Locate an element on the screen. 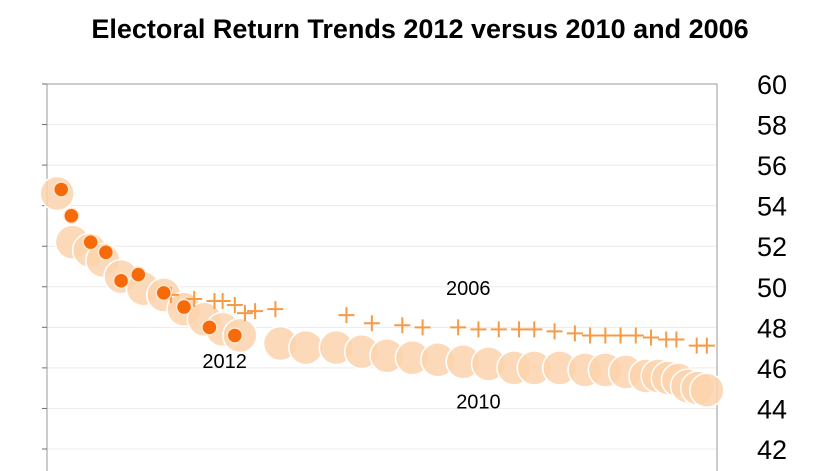 Image resolution: width=840 pixels, height=471 pixels. y-tick-label: 56 is located at coordinates (772, 166).